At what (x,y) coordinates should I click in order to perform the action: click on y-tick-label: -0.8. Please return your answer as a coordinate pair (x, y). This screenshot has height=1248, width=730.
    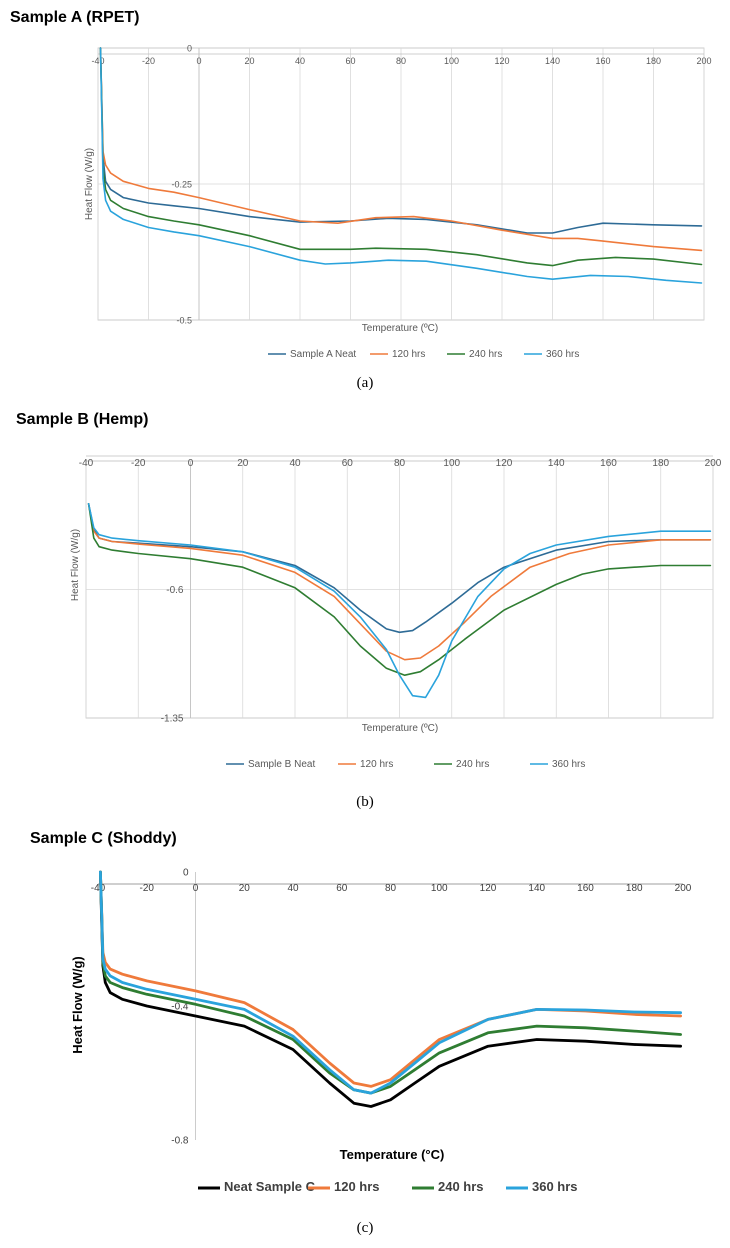
    Looking at the image, I should click on (180, 1141).